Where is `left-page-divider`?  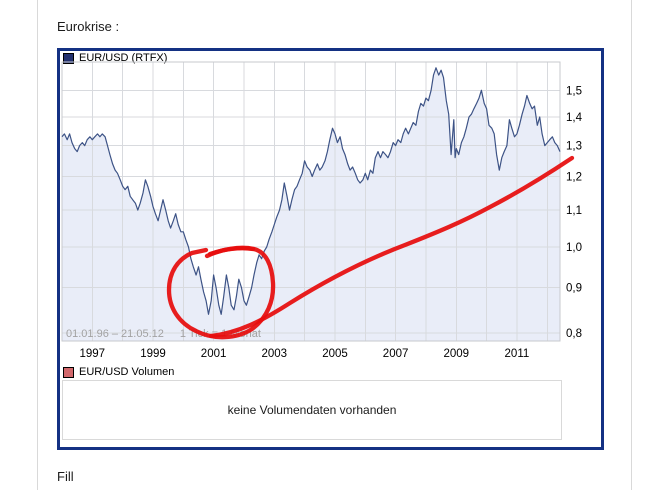
left-page-divider is located at coordinates (37, 245).